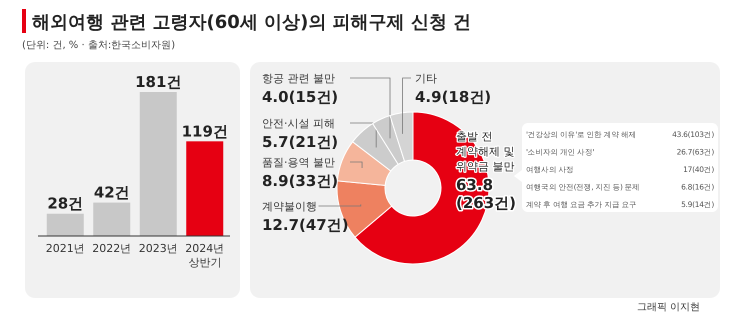 Image resolution: width=745 pixels, height=321 pixels. I want to click on slice-label: 계약불이행, so click(289, 206).